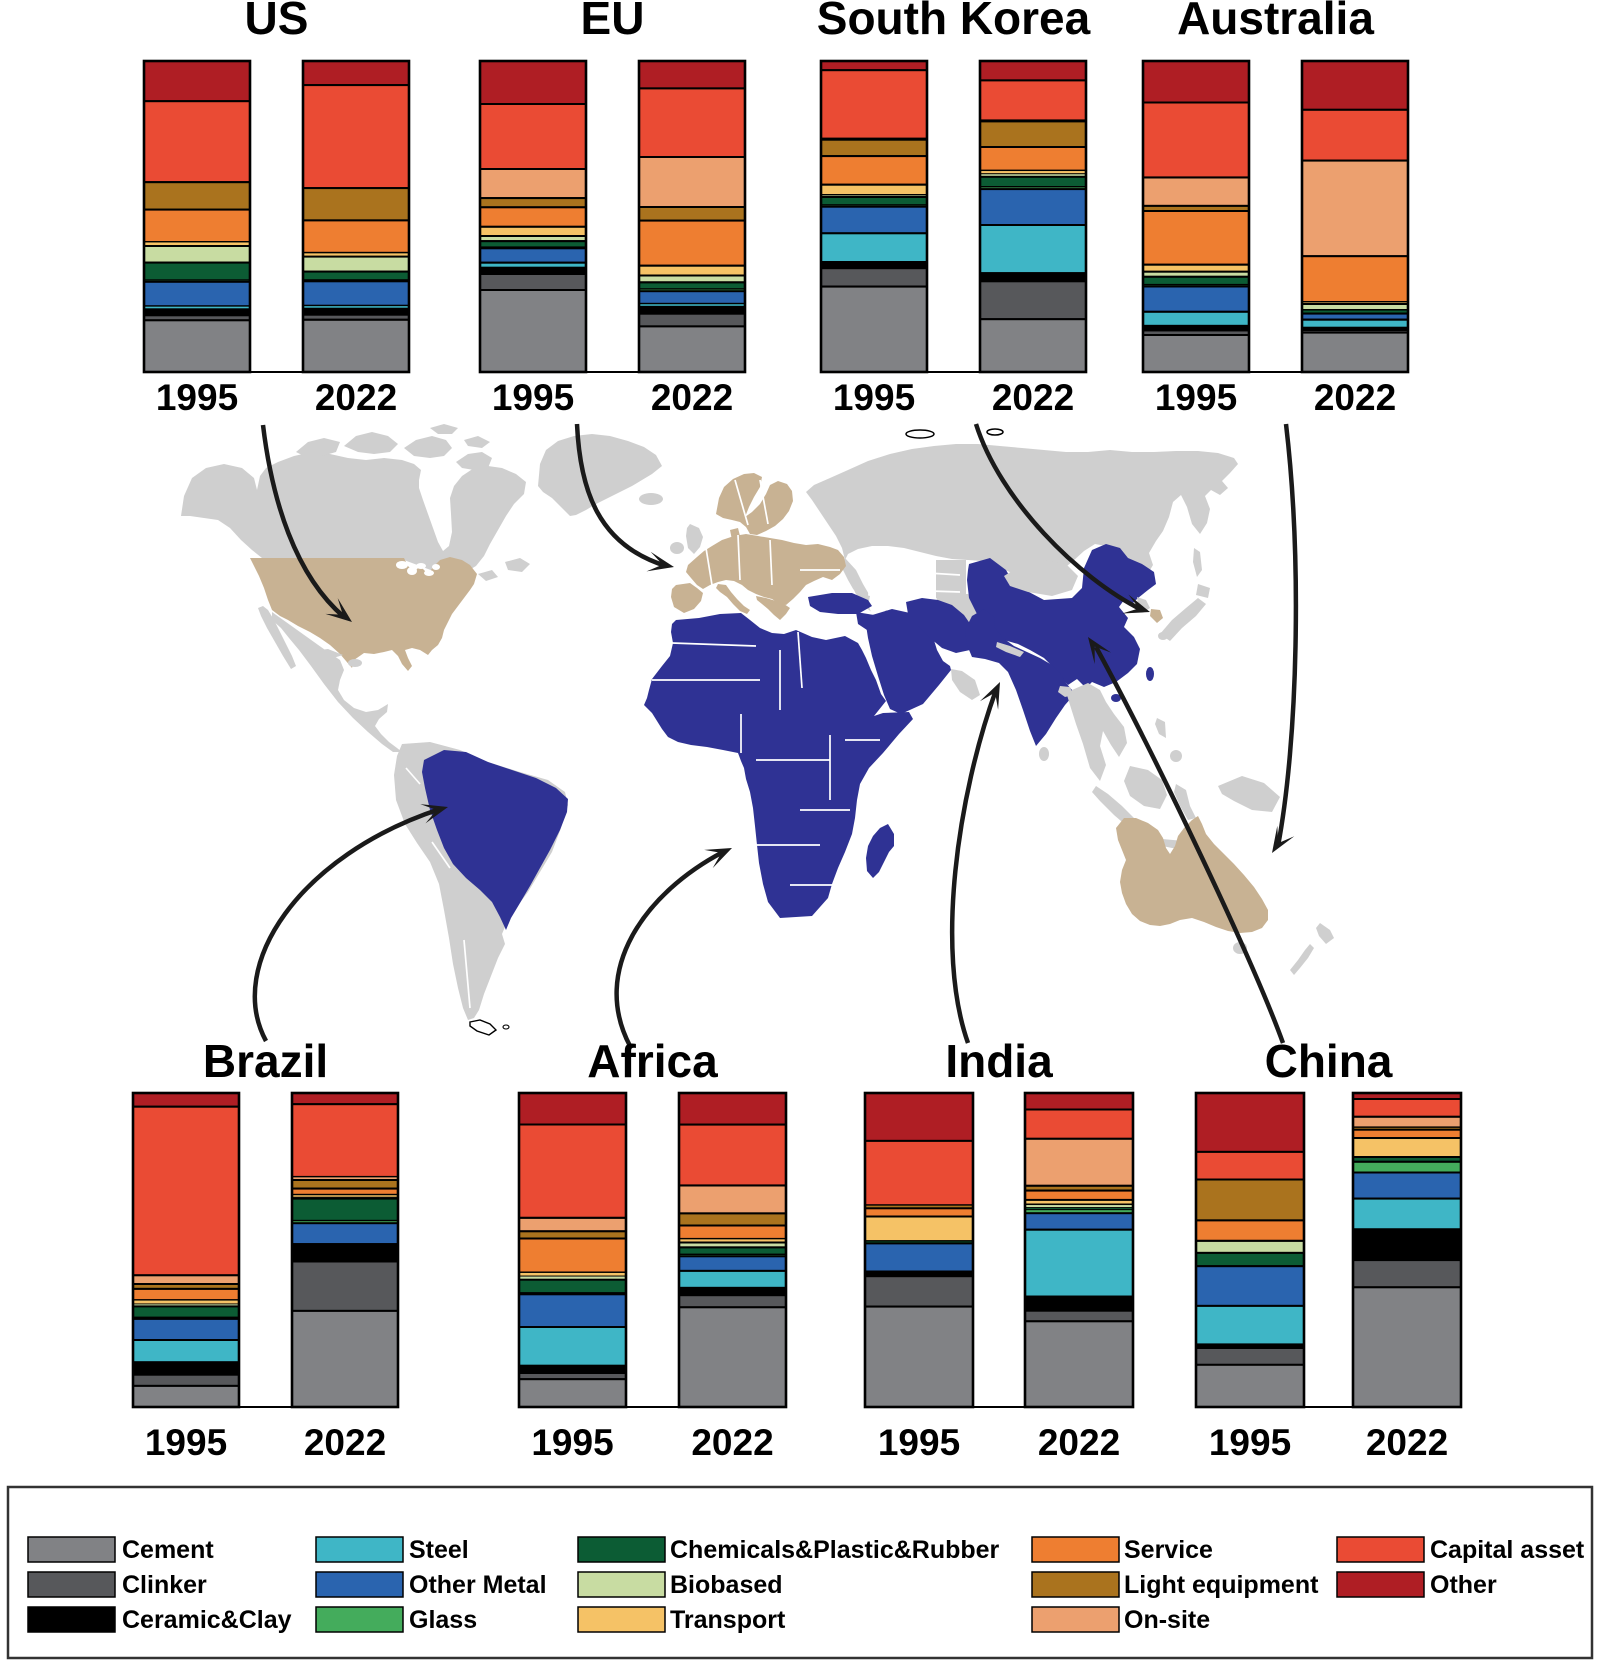  Describe the element at coordinates (443, 1620) in the screenshot. I see `svg-text: Glass` at that location.